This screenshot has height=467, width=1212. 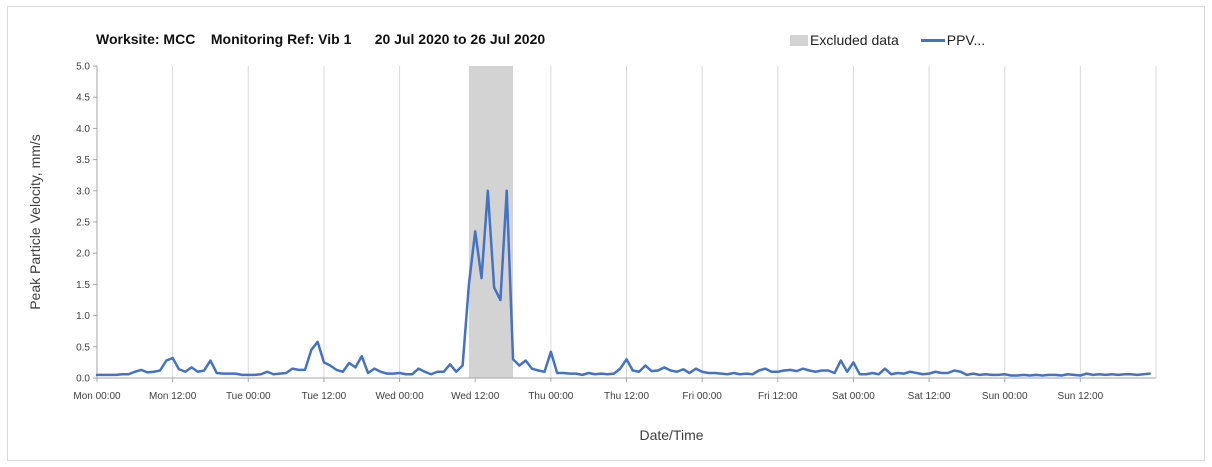 I want to click on x-tick-label-6: Thu 00:00, so click(x=550, y=396).